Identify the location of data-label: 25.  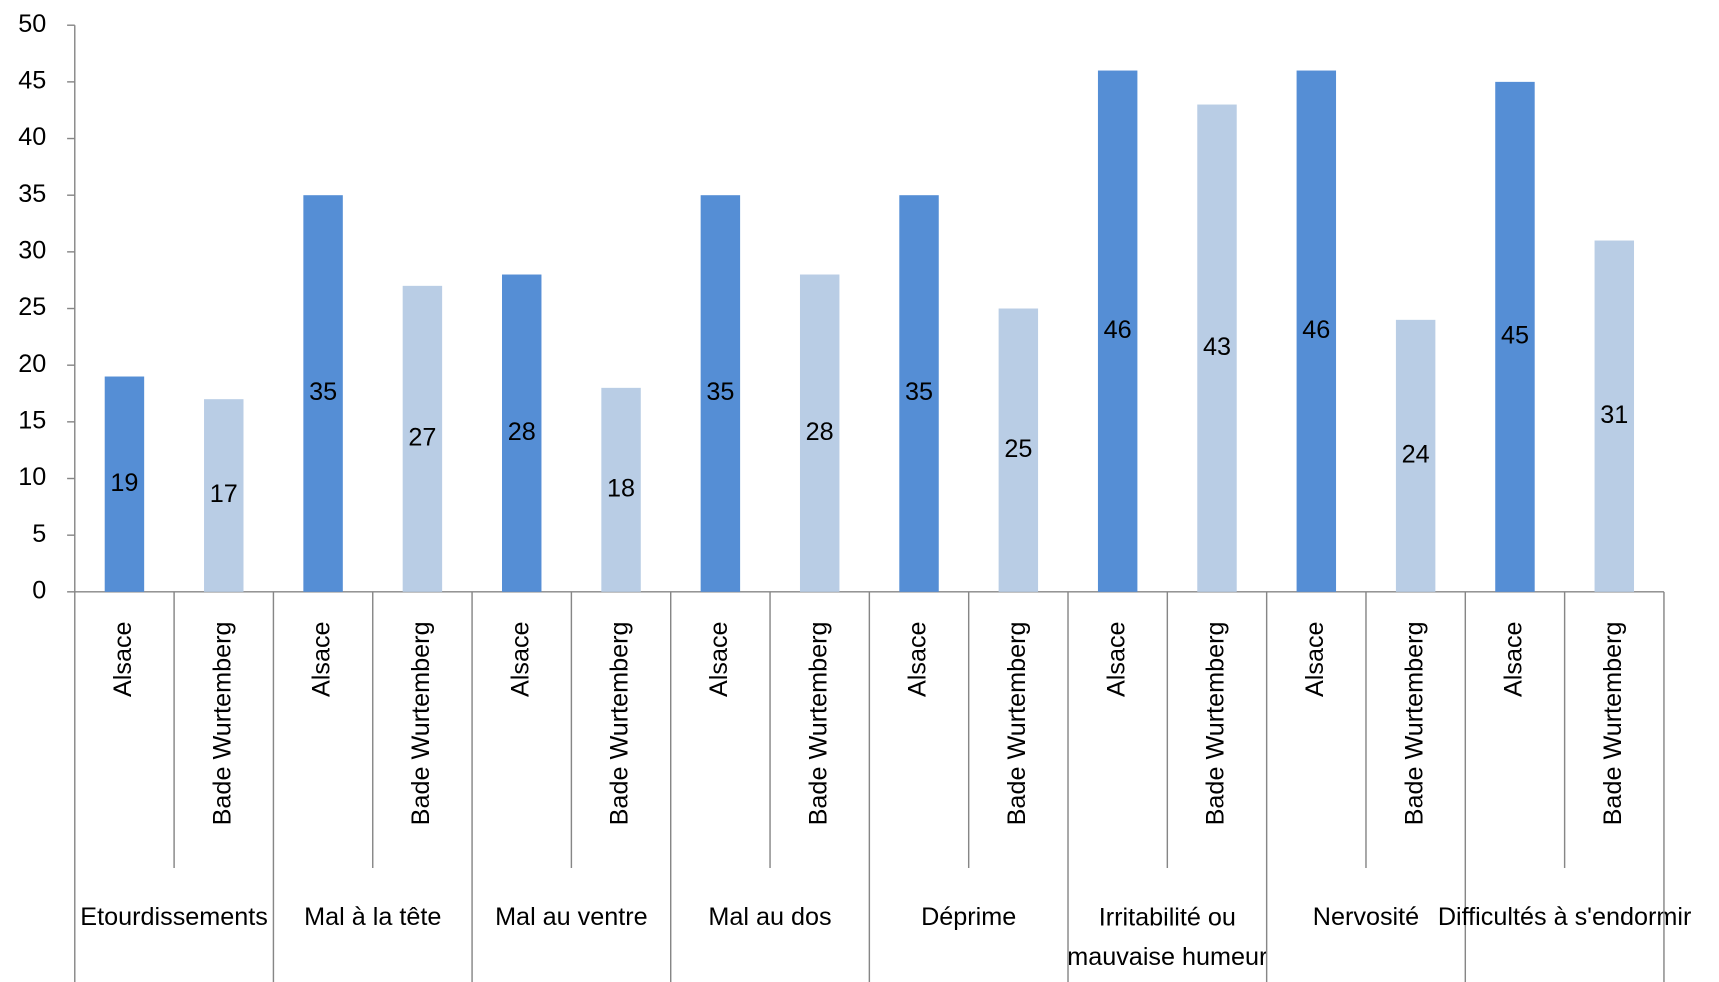
(1018, 449).